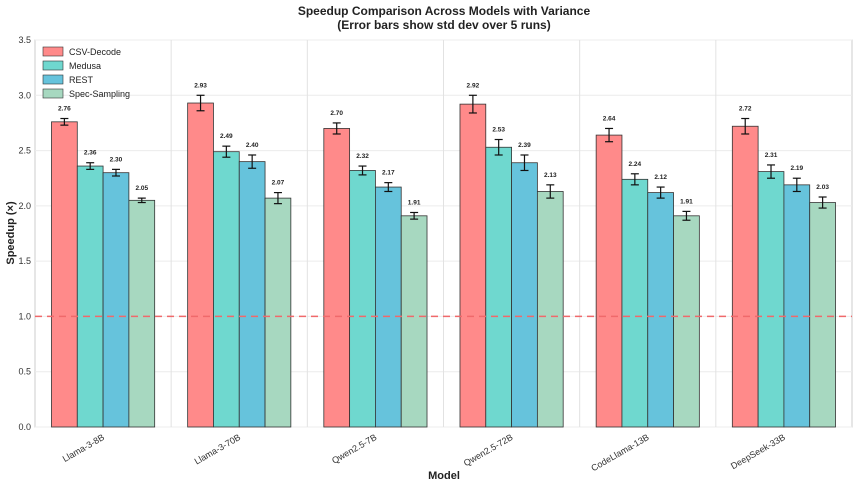 The height and width of the screenshot is (487, 859). Describe the element at coordinates (218, 449) in the screenshot. I see `x-tick-label: Llama-3-70B` at that location.